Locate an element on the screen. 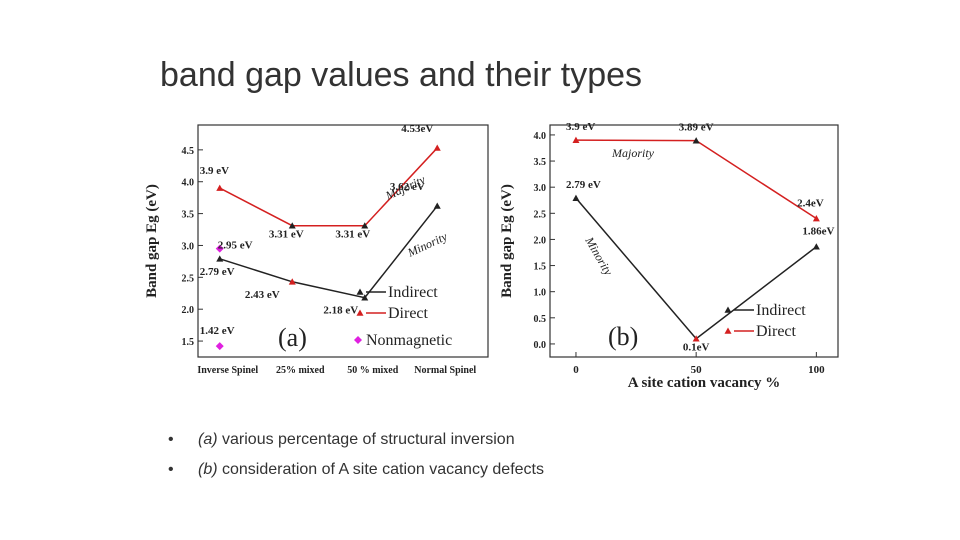  panel-label: (a) is located at coordinates (292, 337).